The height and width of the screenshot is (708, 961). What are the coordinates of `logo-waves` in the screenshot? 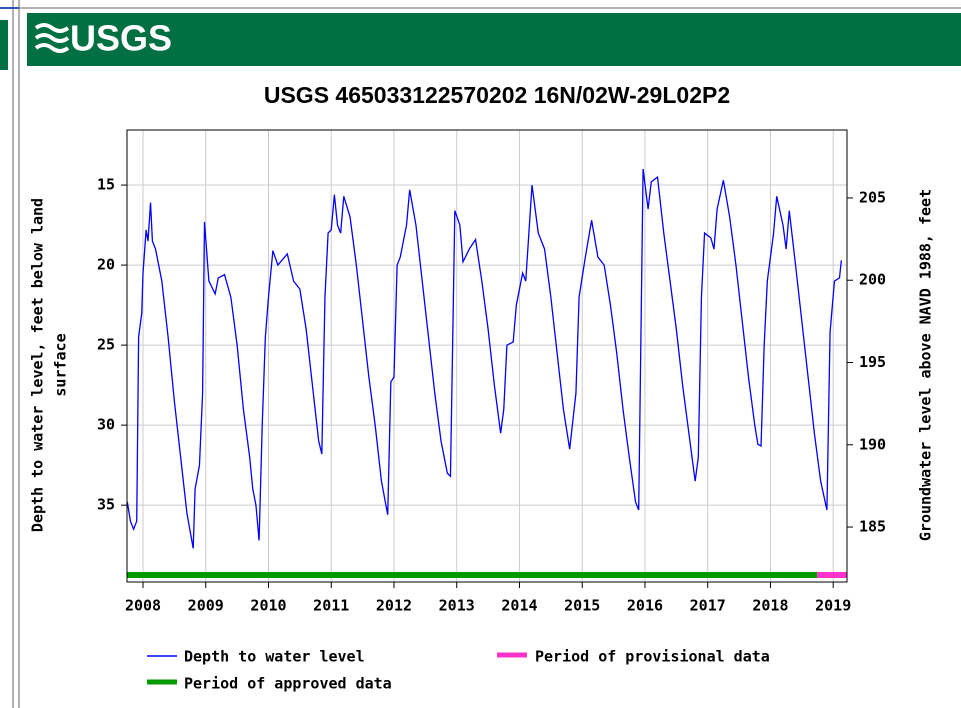 It's located at (52, 38).